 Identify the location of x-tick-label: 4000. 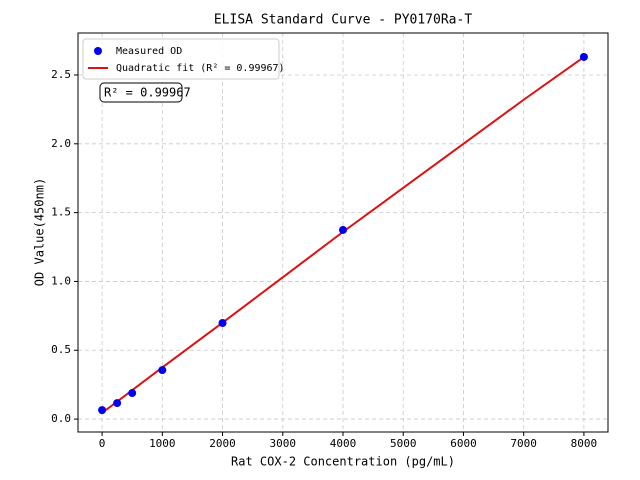
(343, 443).